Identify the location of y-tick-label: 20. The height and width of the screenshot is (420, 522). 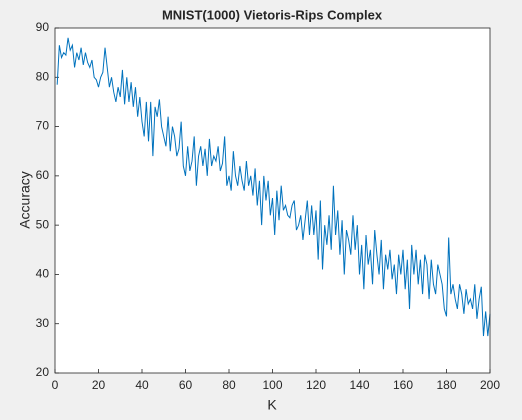
(43, 372).